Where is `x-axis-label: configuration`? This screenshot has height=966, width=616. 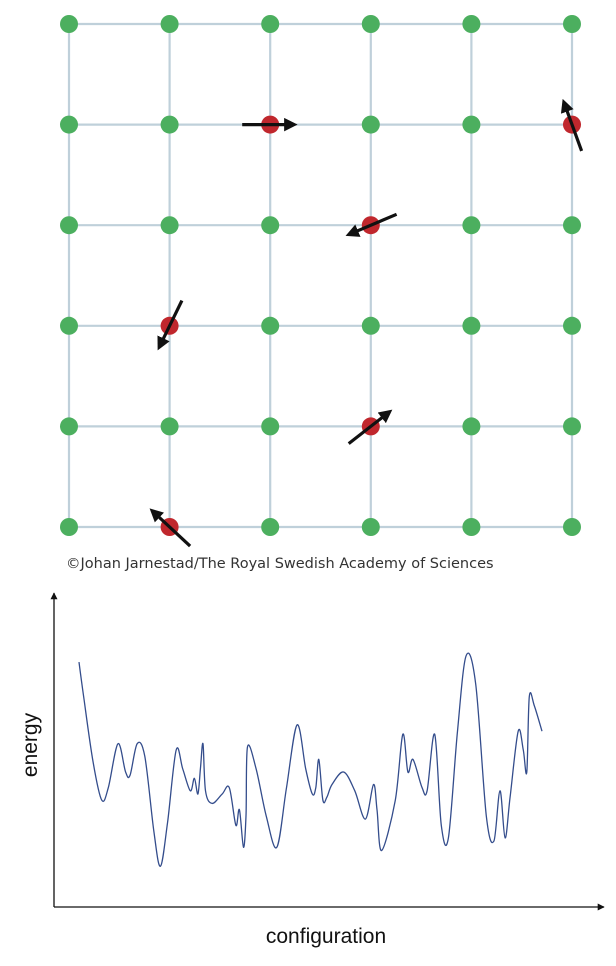 x-axis-label: configuration is located at coordinates (326, 936).